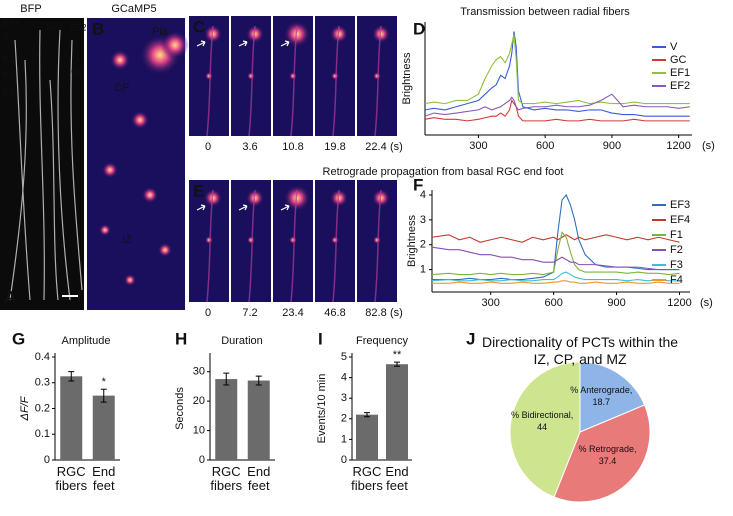 This screenshot has height=516, width=733. What do you see at coordinates (680, 220) in the screenshot?
I see `legend-label: EF4` at bounding box center [680, 220].